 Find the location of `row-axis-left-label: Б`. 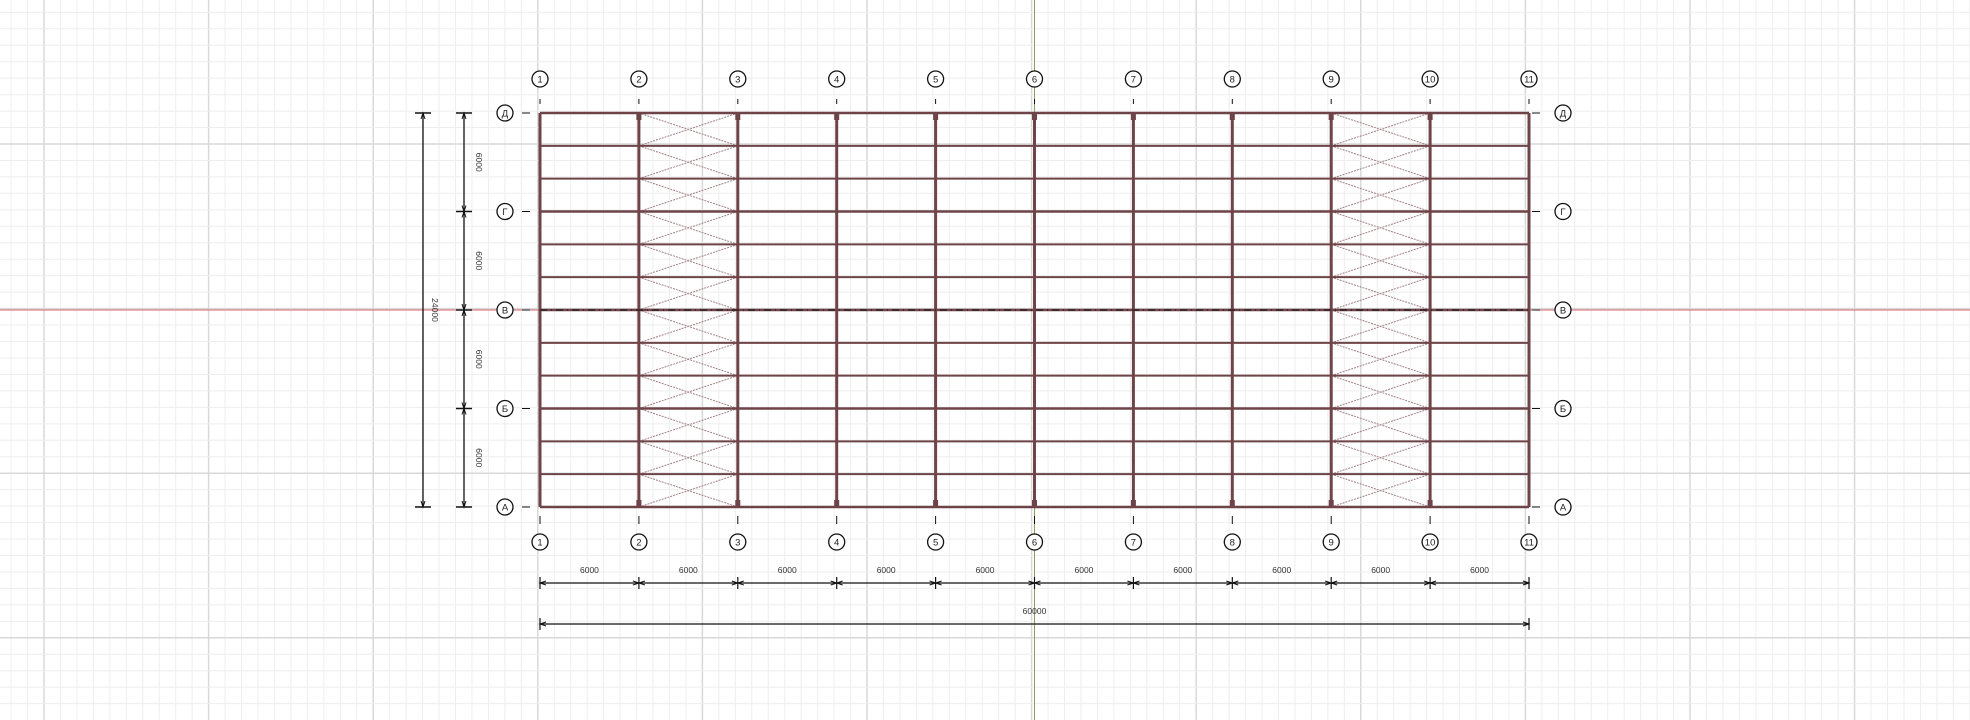

row-axis-left-label: Б is located at coordinates (505, 409).